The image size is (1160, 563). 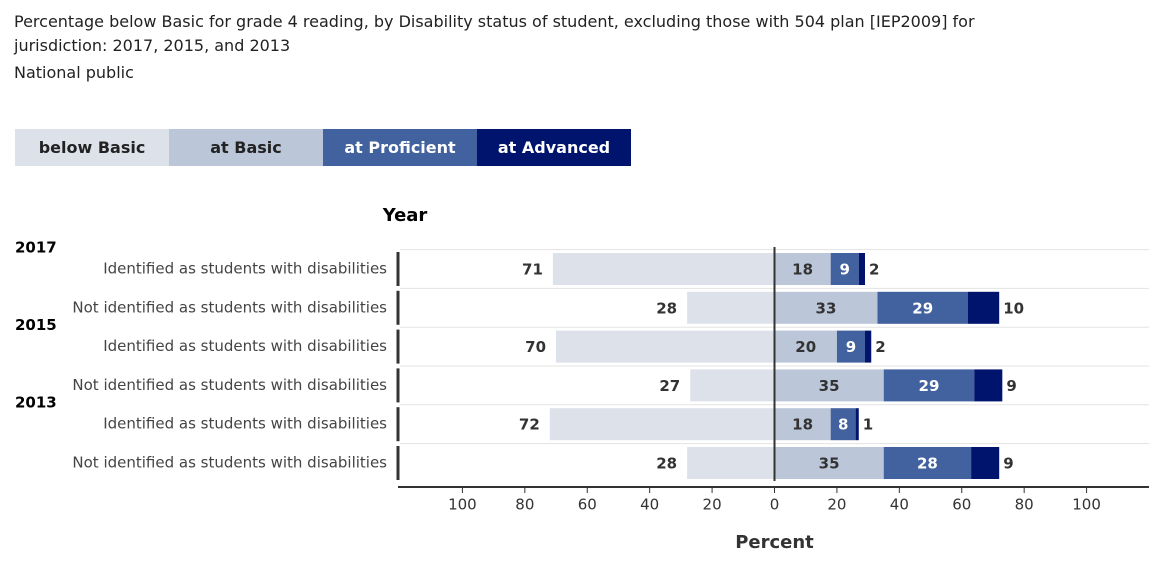 What do you see at coordinates (36, 325) in the screenshot?
I see `year-label: 2015` at bounding box center [36, 325].